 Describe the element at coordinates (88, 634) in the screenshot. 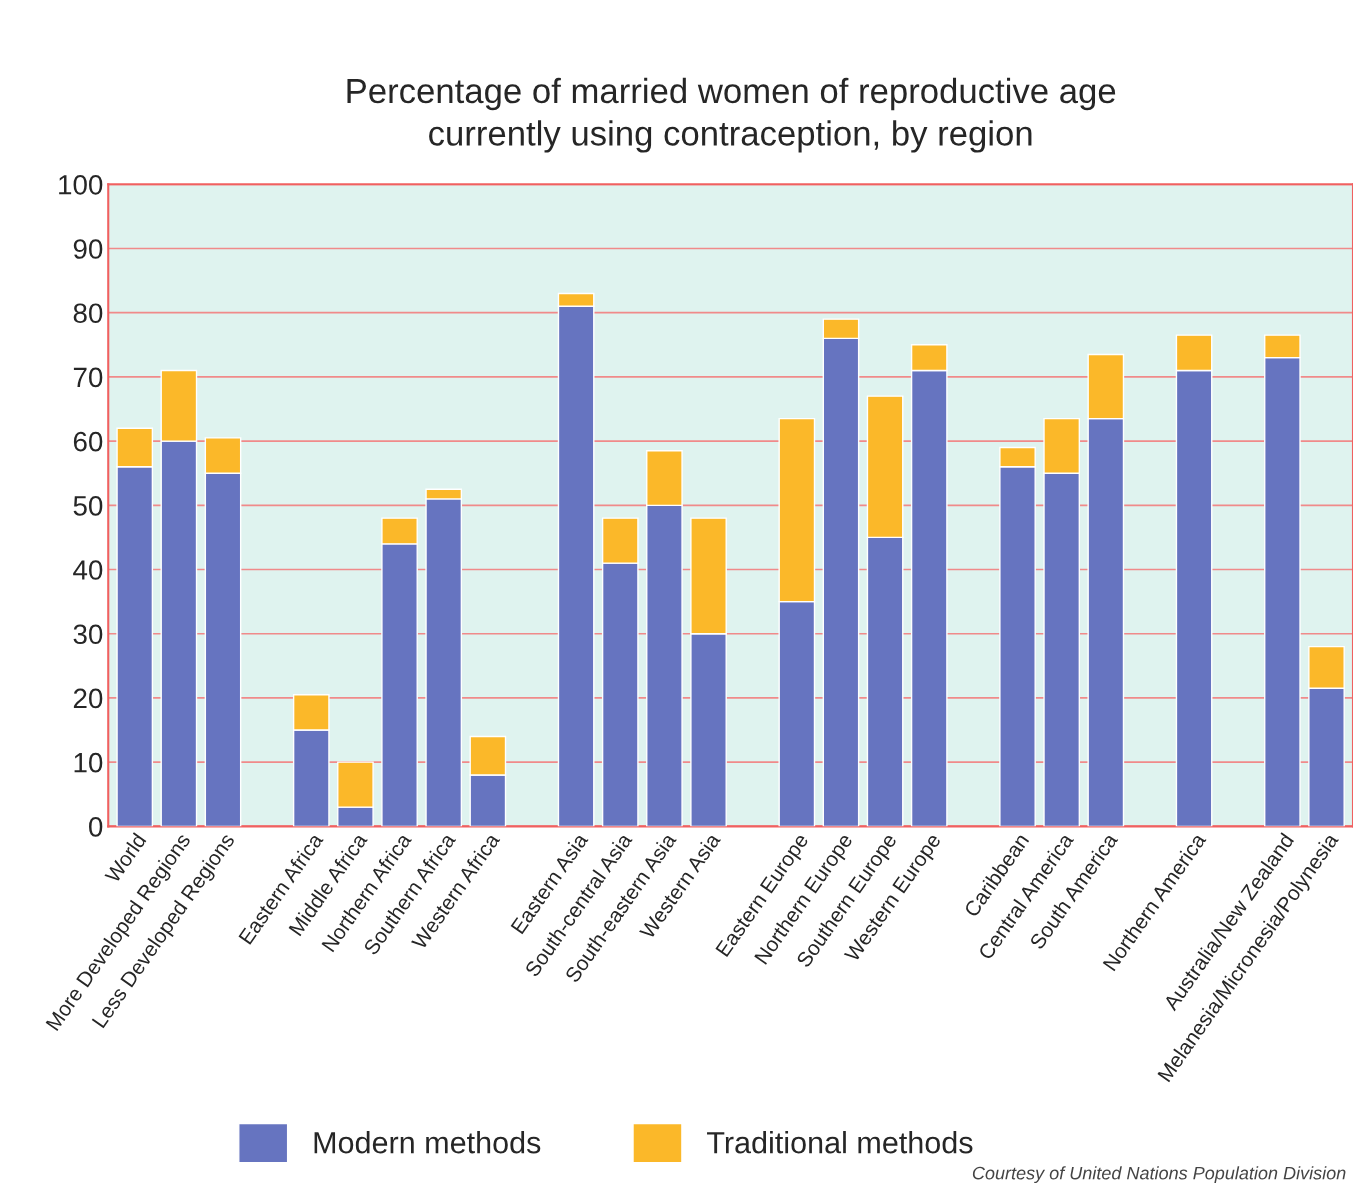

I see `y-tick-label: 30` at that location.